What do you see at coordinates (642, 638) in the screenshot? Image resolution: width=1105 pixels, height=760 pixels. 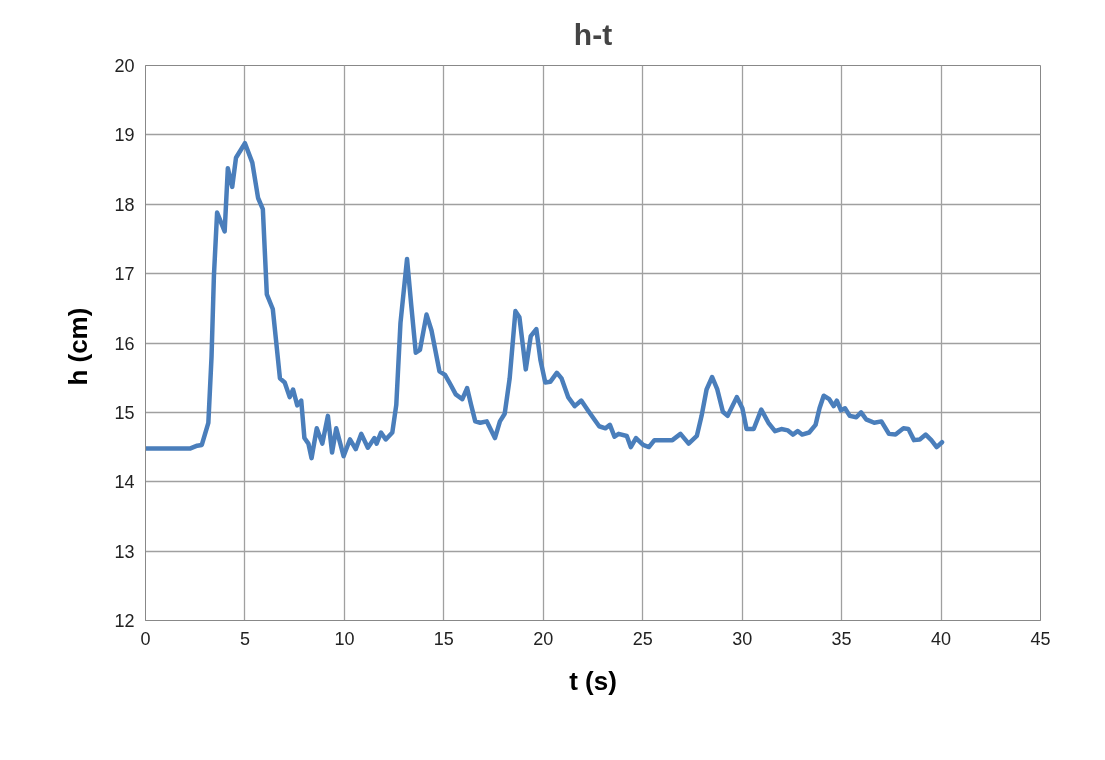 I see `x-tick-label: 25` at bounding box center [642, 638].